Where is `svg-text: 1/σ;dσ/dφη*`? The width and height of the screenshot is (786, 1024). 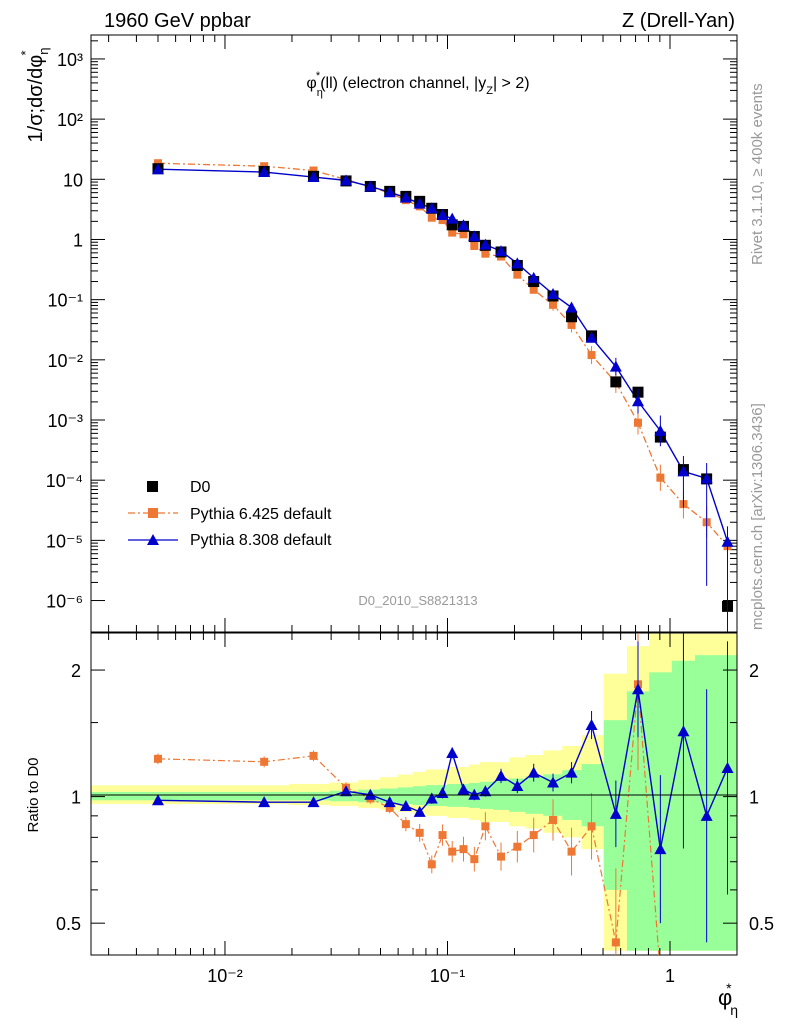 svg-text: 1/σ;dσ/dφη* is located at coordinates (34, 95).